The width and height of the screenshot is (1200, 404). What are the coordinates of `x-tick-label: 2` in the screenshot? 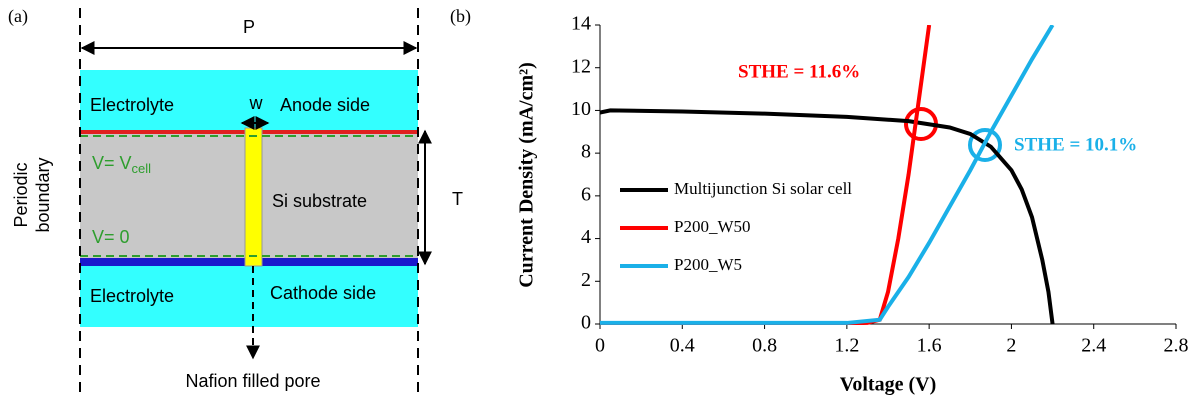 It's located at (1011, 346).